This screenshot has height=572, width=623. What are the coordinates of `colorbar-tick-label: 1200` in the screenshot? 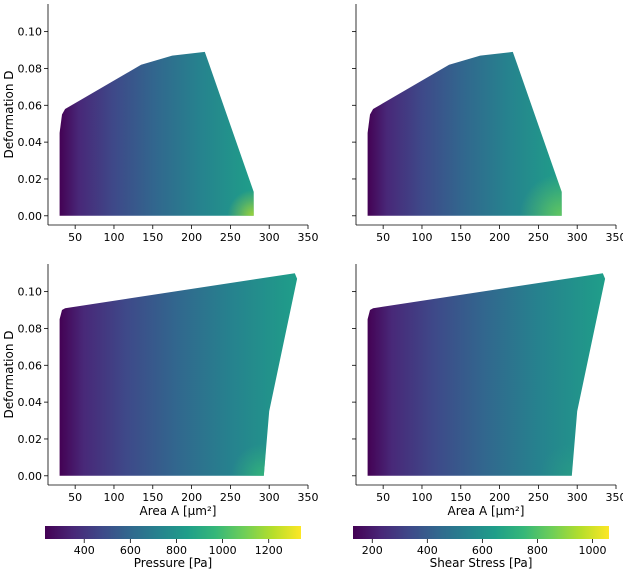 It's located at (269, 550).